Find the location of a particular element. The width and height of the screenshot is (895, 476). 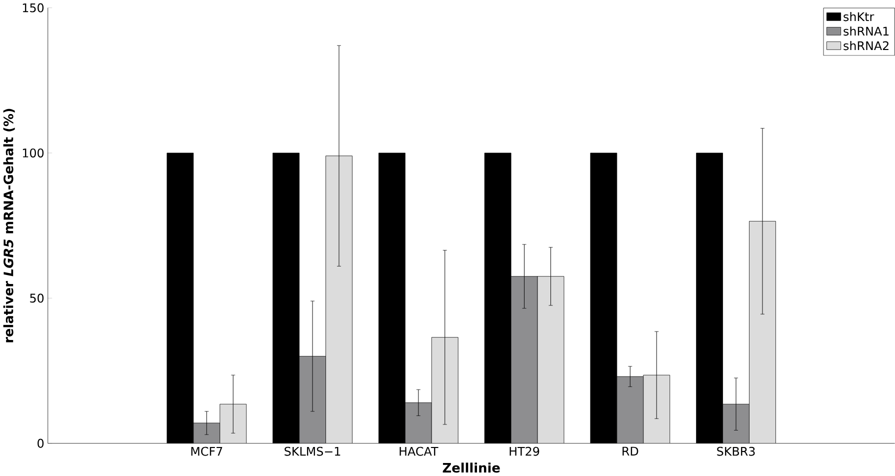

x-tick-label: SKBR3 is located at coordinates (736, 451).